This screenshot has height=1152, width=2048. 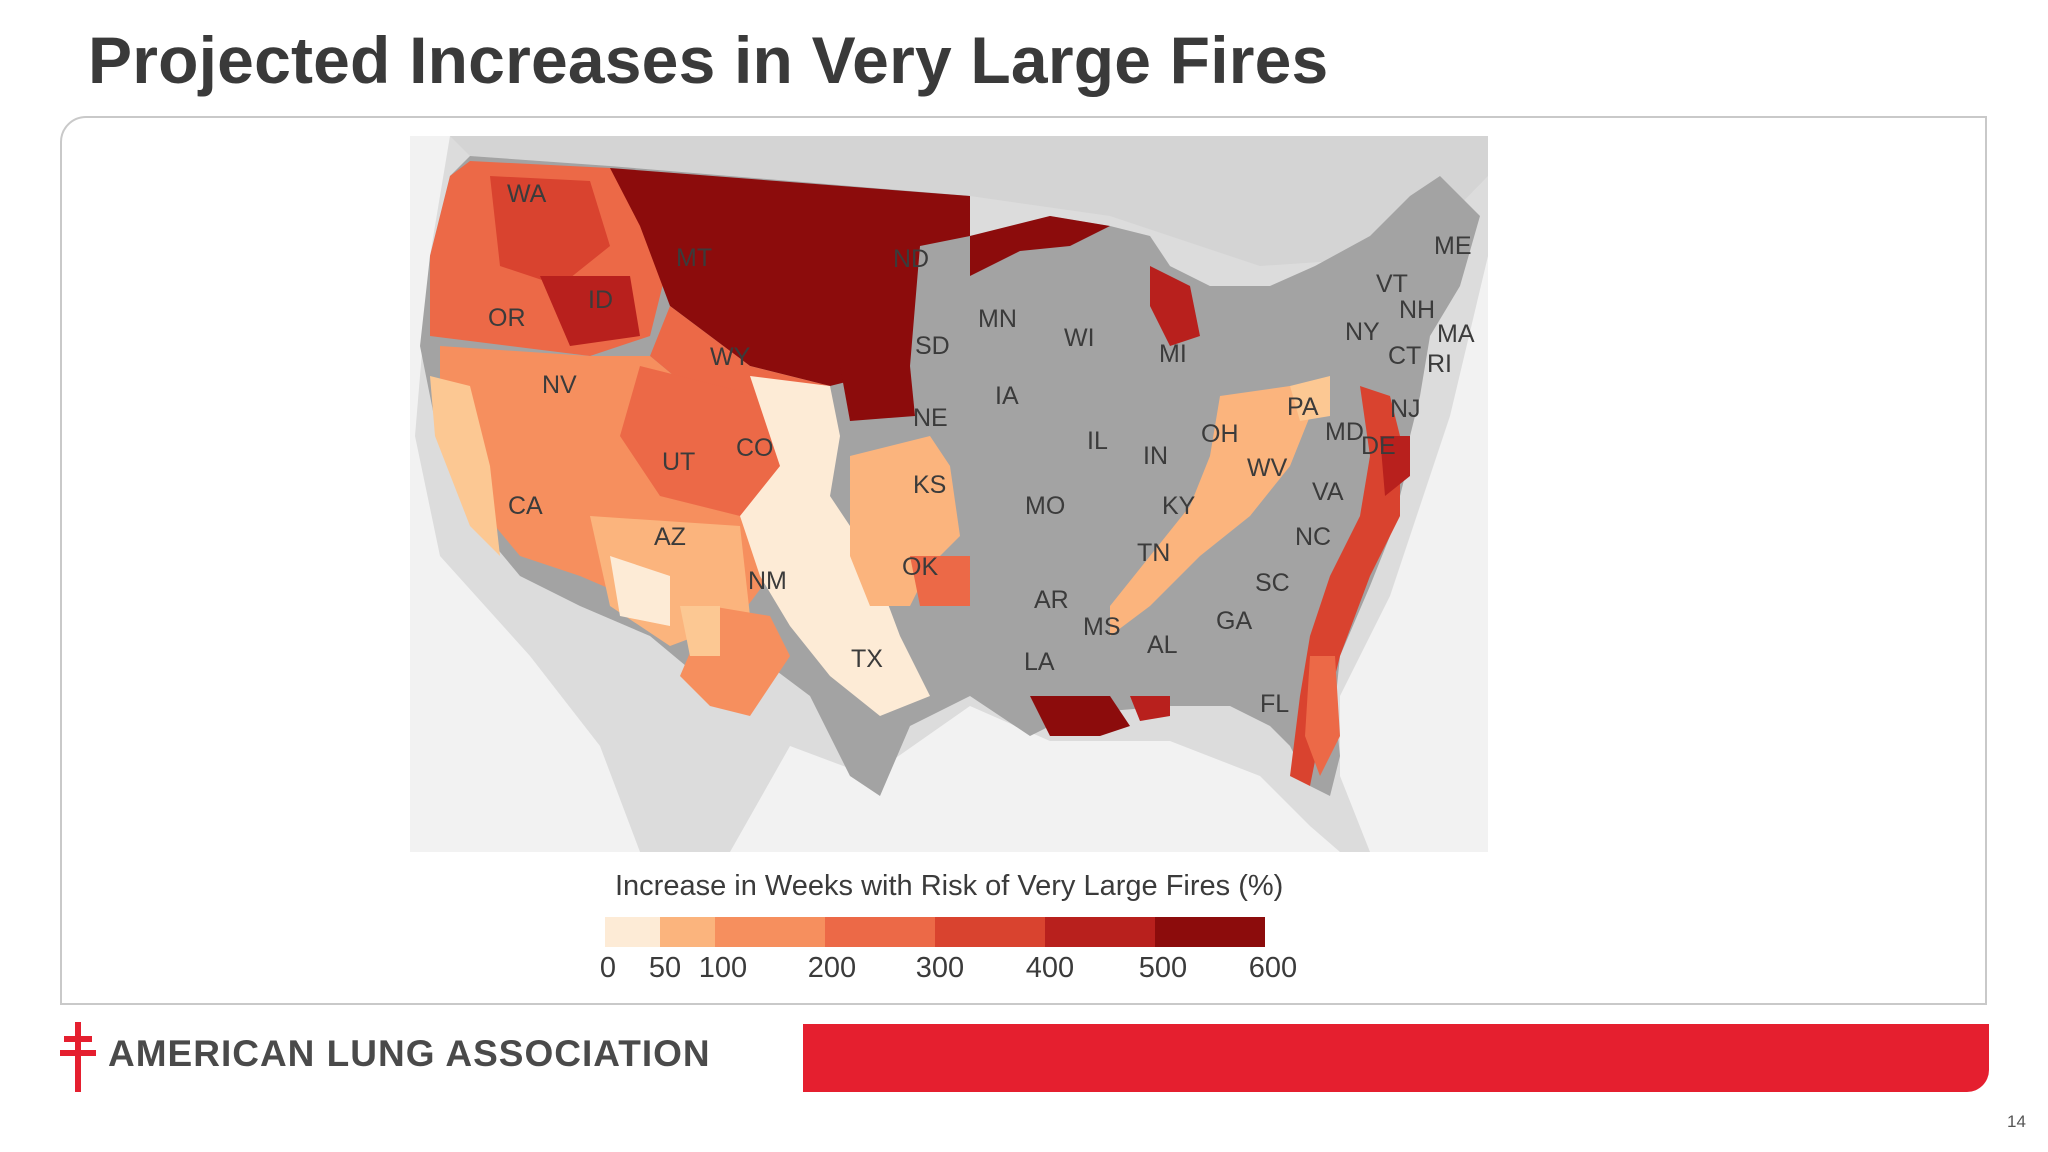 I want to click on state-label-ia: IA, so click(x=1007, y=396).